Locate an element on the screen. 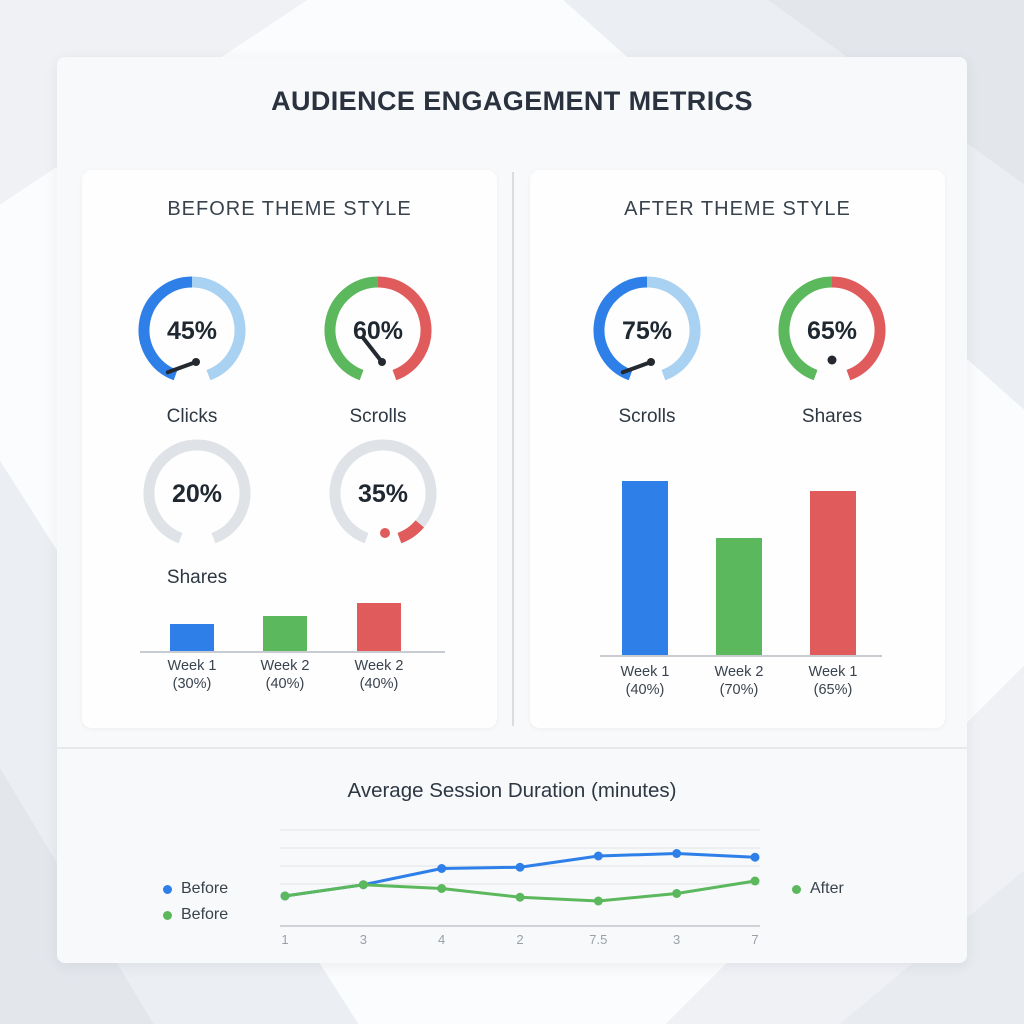  svg-text: 4 is located at coordinates (441, 939).